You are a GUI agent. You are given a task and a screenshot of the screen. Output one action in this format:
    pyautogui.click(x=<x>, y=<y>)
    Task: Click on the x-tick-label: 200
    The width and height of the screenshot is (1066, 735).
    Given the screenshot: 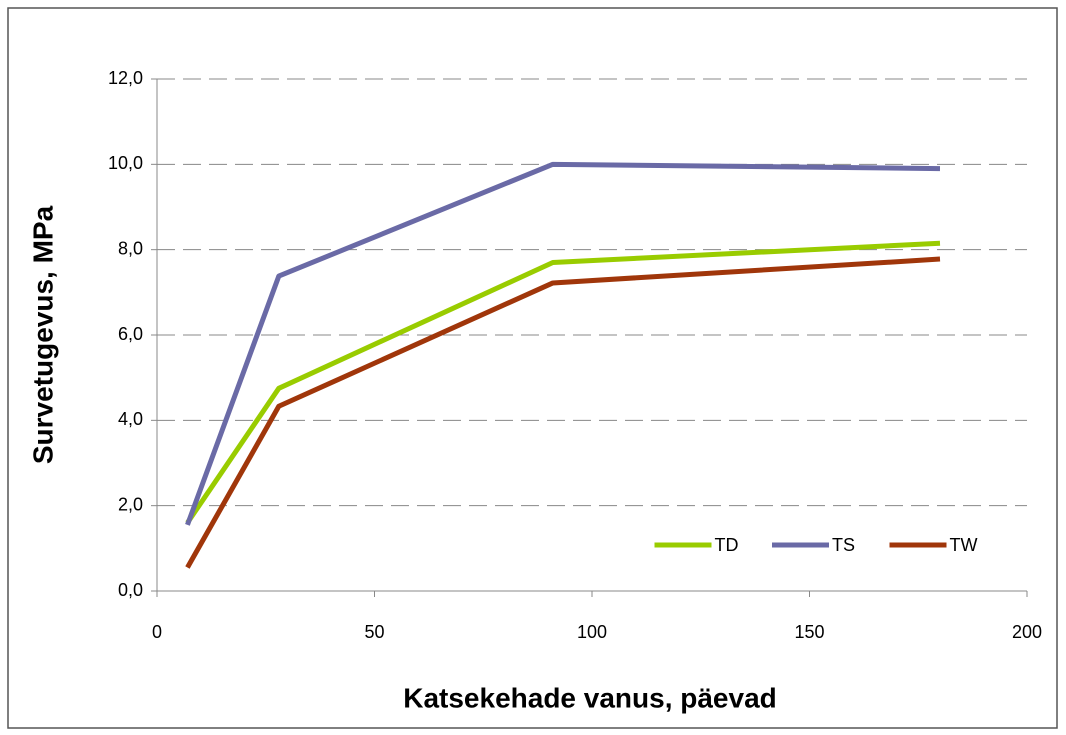 What is the action you would take?
    pyautogui.click(x=1027, y=632)
    